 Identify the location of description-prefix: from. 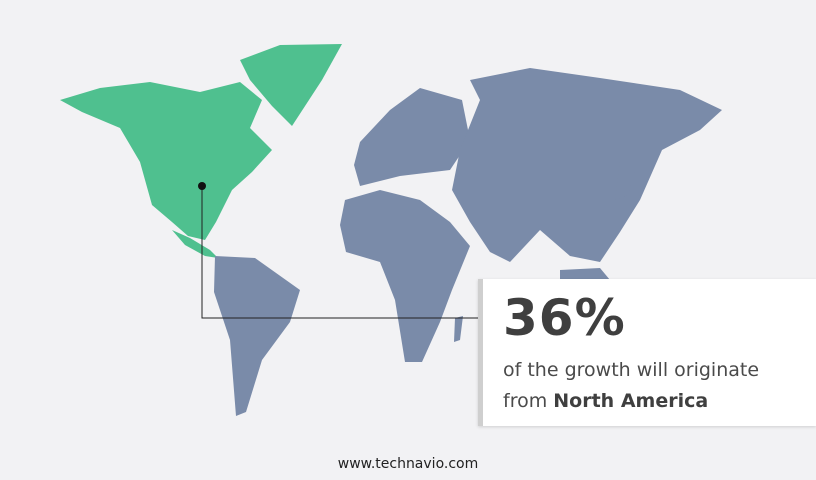
(525, 401).